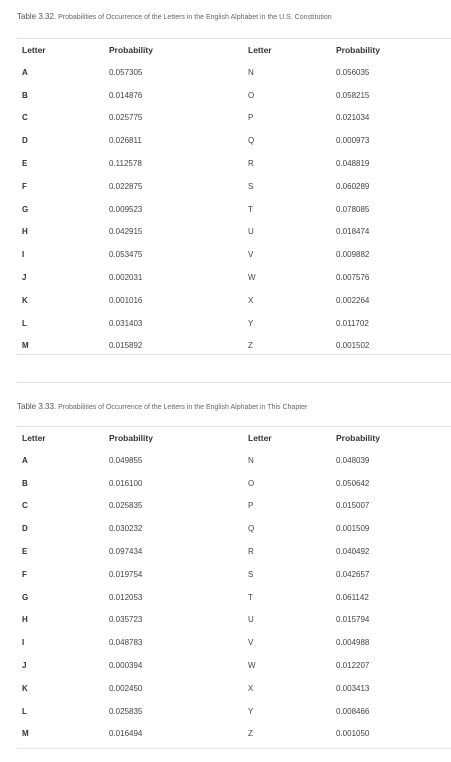 The image size is (451, 762). Describe the element at coordinates (125, 141) in the screenshot. I see `probability-cell: 0.026811` at that location.